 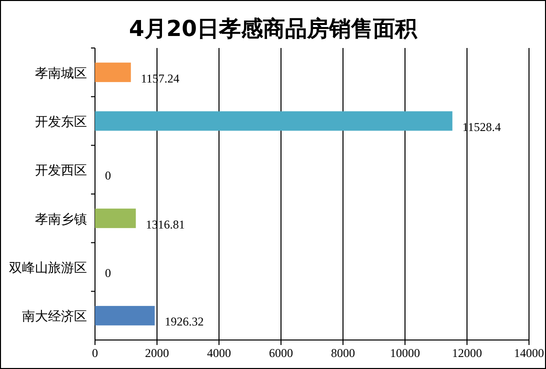 What do you see at coordinates (467, 353) in the screenshot?
I see `x-tick-label: 12000` at bounding box center [467, 353].